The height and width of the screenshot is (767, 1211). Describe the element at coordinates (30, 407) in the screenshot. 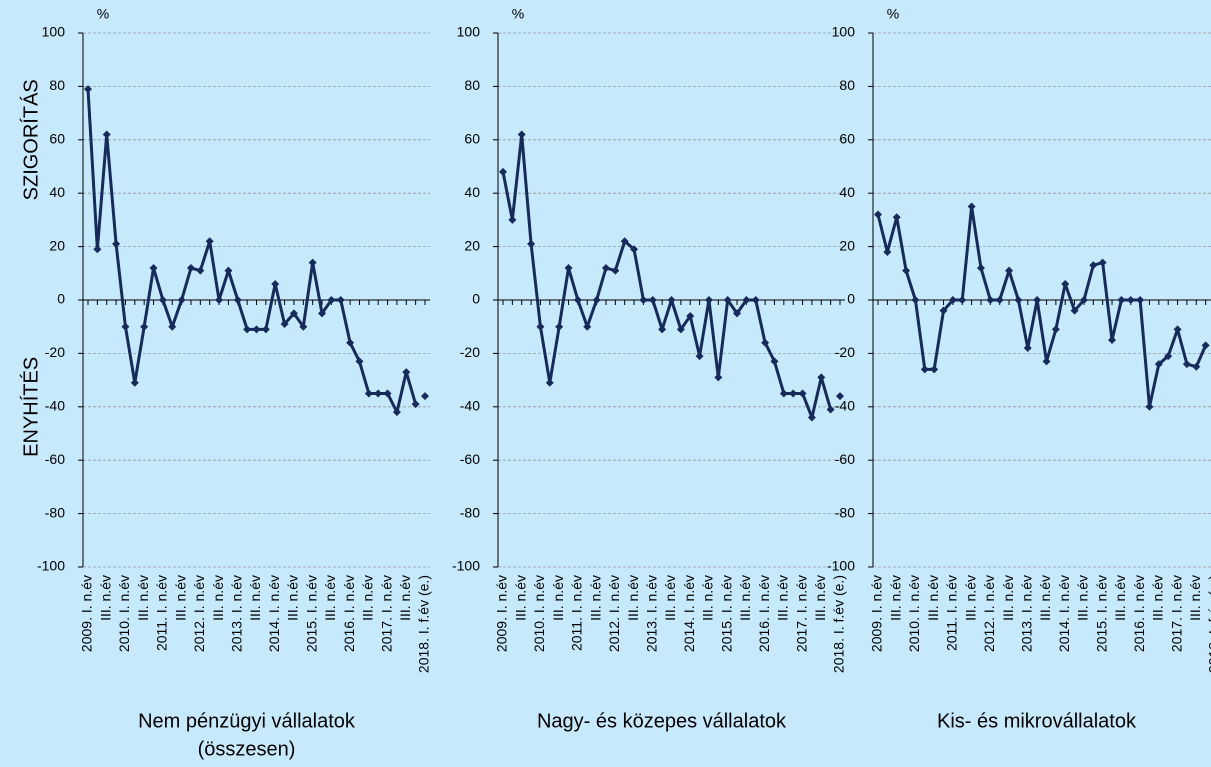

I see `y-label-bottom: ENYHÍTÉS` at that location.